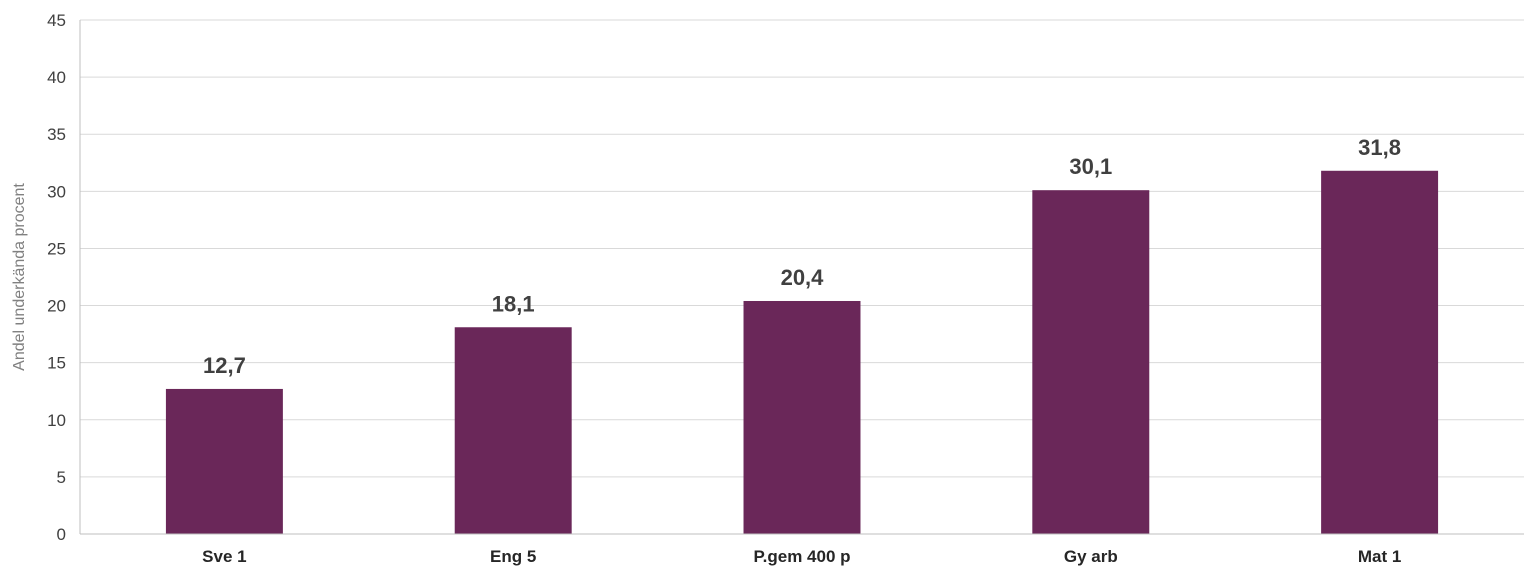 This screenshot has height=568, width=1530. Describe the element at coordinates (61, 477) in the screenshot. I see `y-tick-label: 5` at that location.